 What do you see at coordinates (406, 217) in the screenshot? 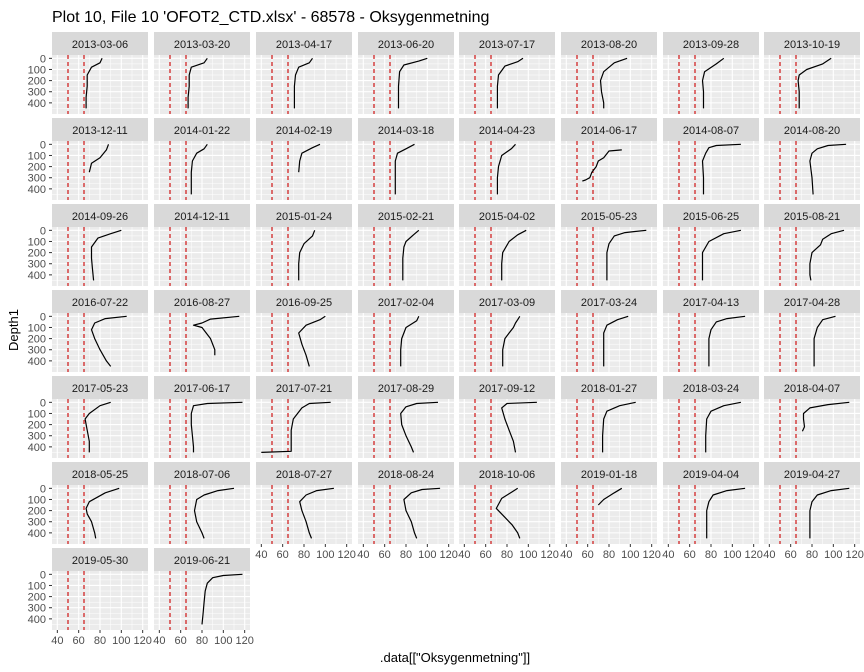
I see `facet-strip-label: 2015-02-21` at bounding box center [406, 217].